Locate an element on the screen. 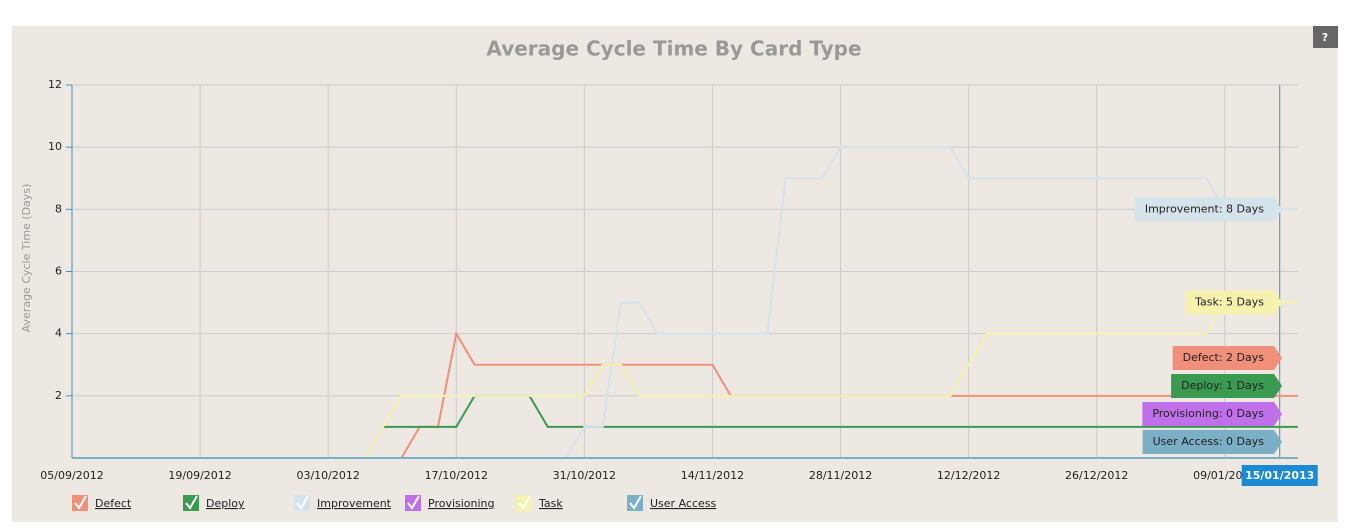  end-label: User Access: 0 Days is located at coordinates (1212, 442).